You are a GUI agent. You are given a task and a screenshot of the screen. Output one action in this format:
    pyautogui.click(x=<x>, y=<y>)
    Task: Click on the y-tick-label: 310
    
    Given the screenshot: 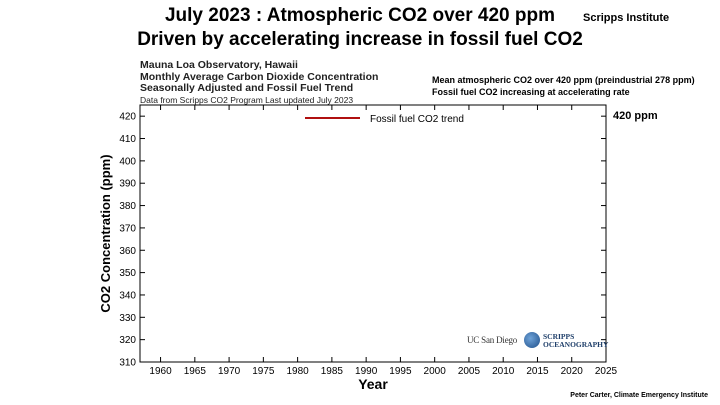 What is the action you would take?
    pyautogui.click(x=127, y=363)
    